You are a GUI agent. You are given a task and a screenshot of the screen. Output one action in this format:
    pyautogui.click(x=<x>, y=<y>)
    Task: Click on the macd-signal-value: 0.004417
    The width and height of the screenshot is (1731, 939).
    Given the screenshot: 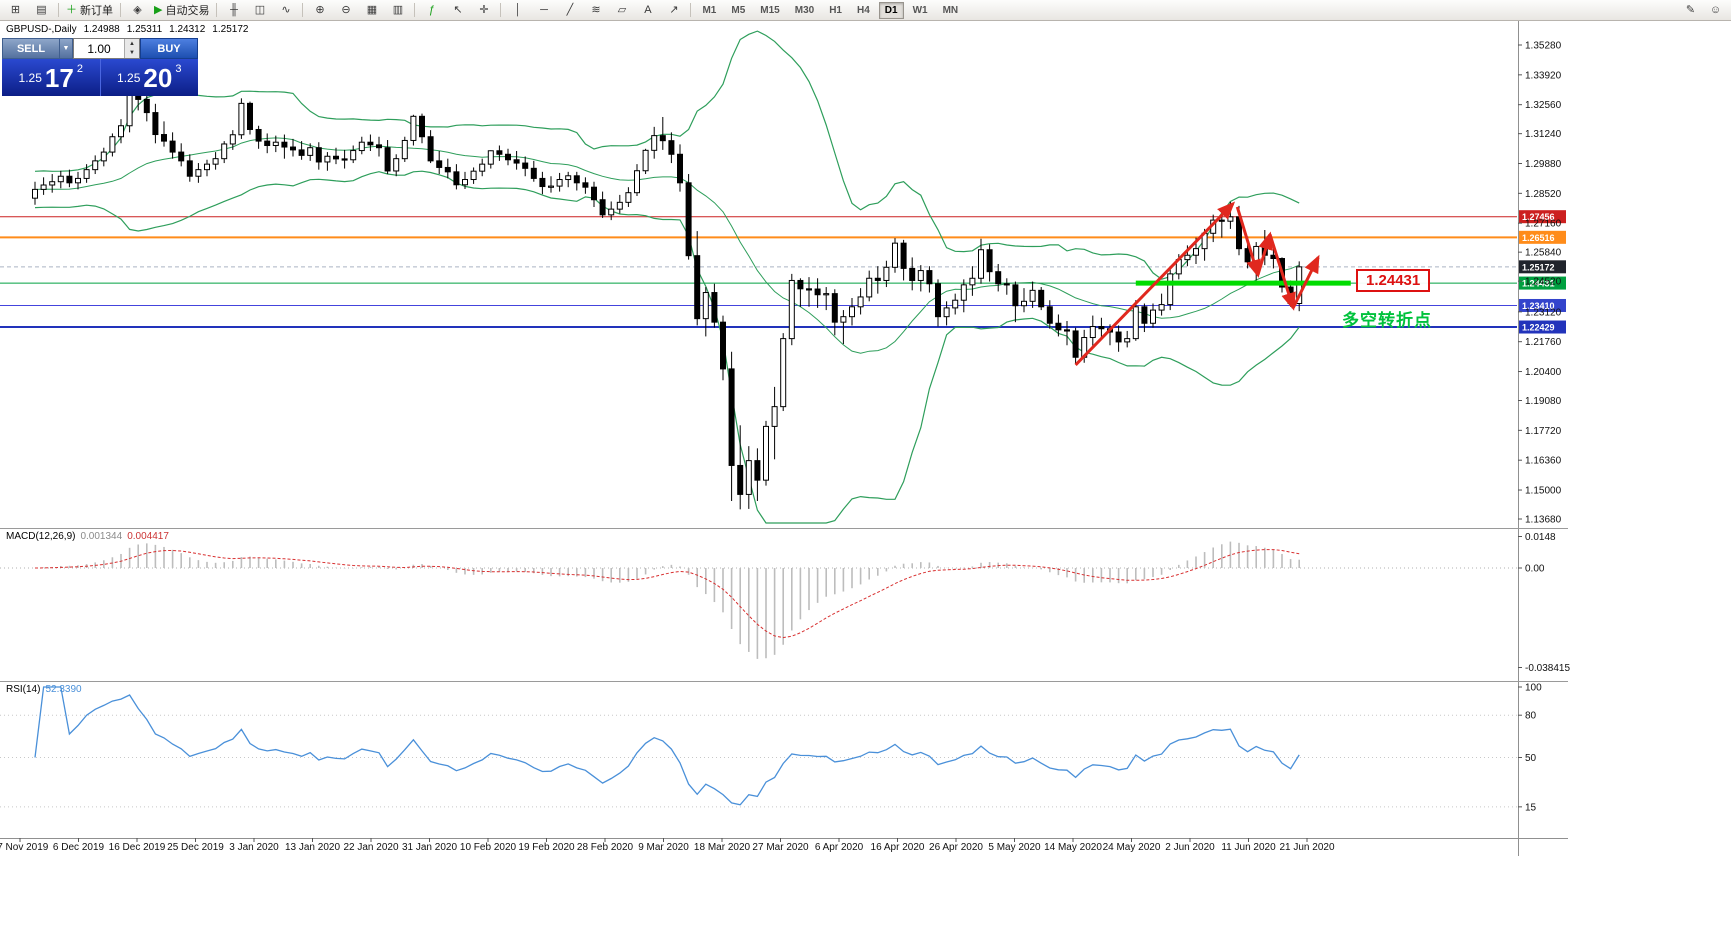 What is the action you would take?
    pyautogui.click(x=148, y=536)
    